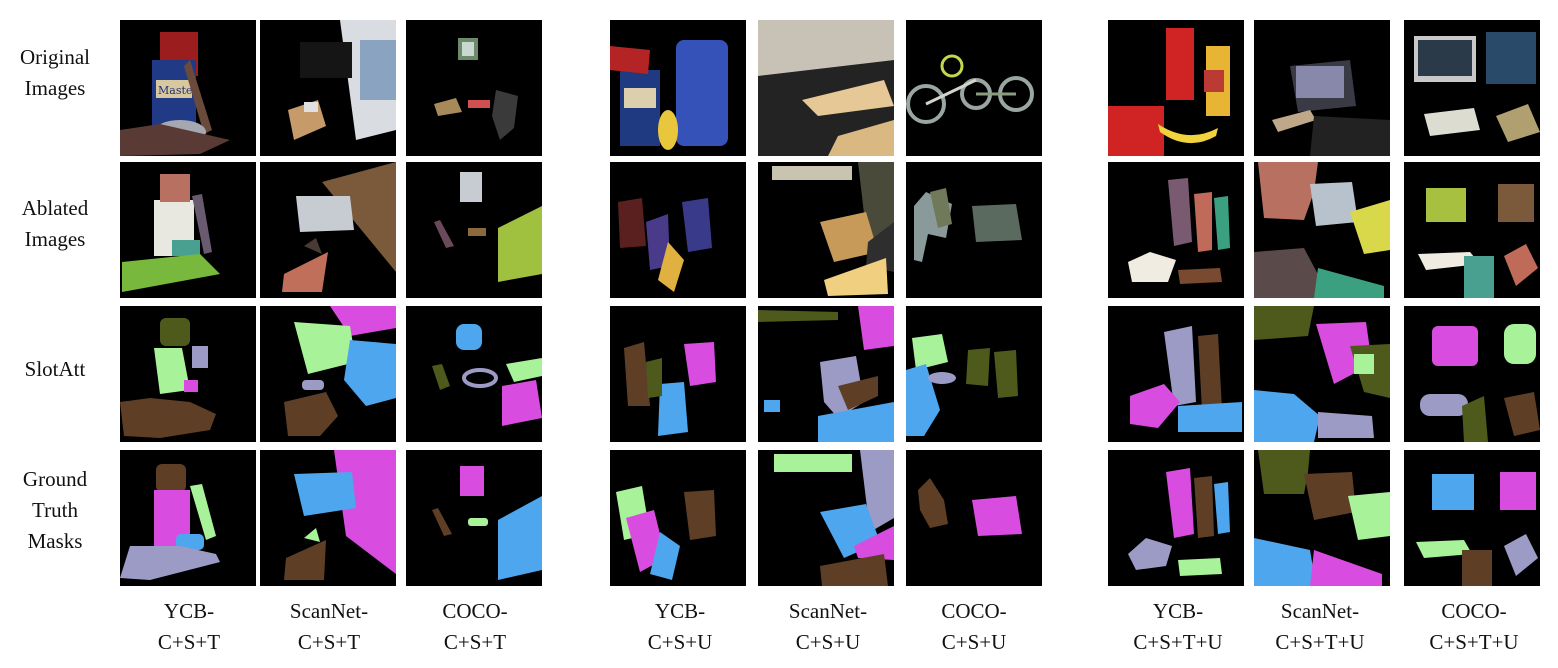  What do you see at coordinates (1176, 374) in the screenshot?
I see `slotatt-mask-ycb-cstu` at bounding box center [1176, 374].